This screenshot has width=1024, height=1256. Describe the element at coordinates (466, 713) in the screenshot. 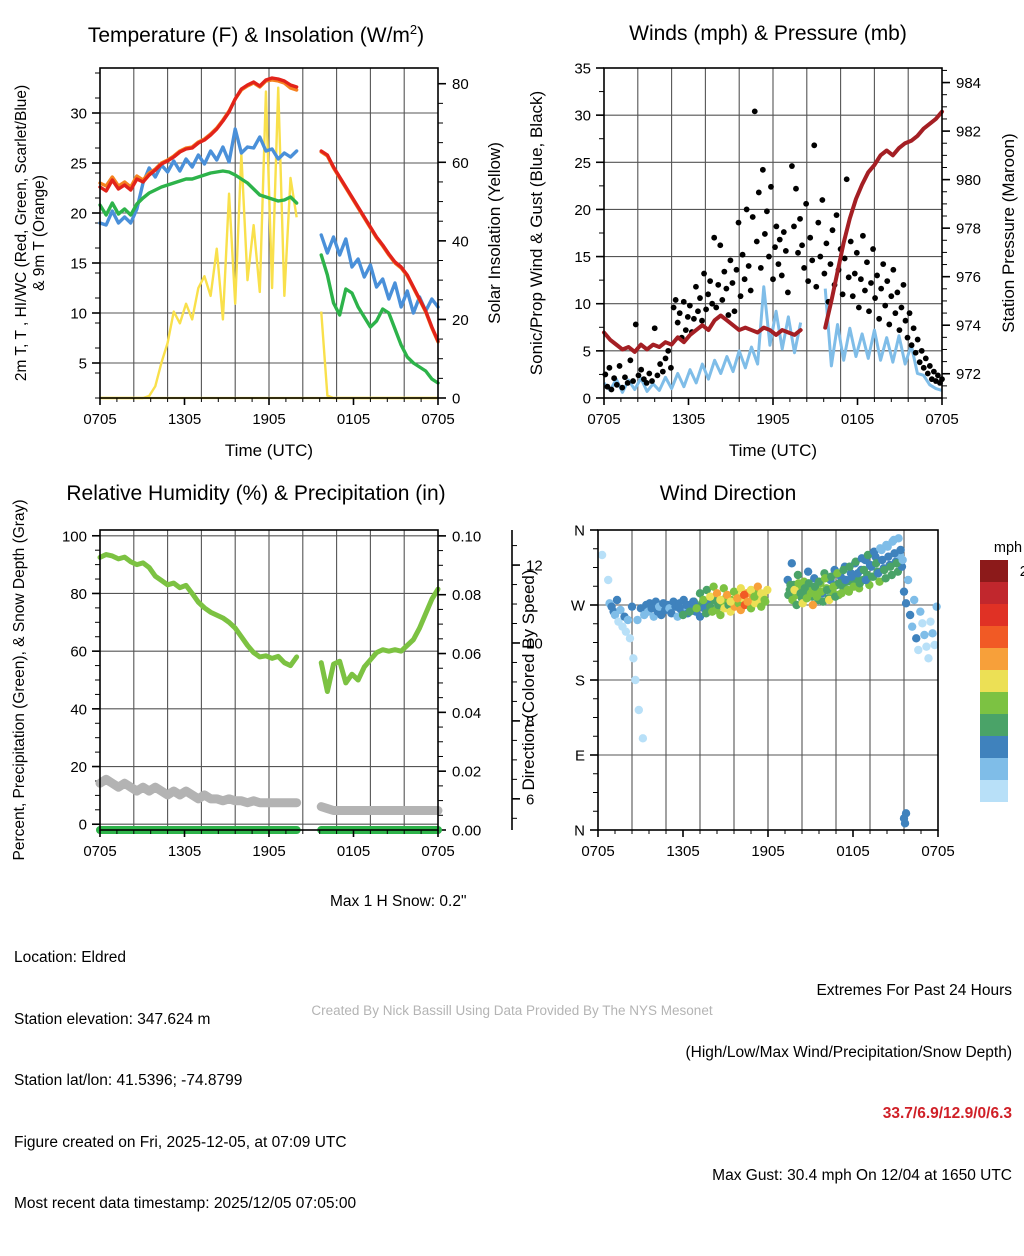

I see `svg-text: 0.04` at that location.